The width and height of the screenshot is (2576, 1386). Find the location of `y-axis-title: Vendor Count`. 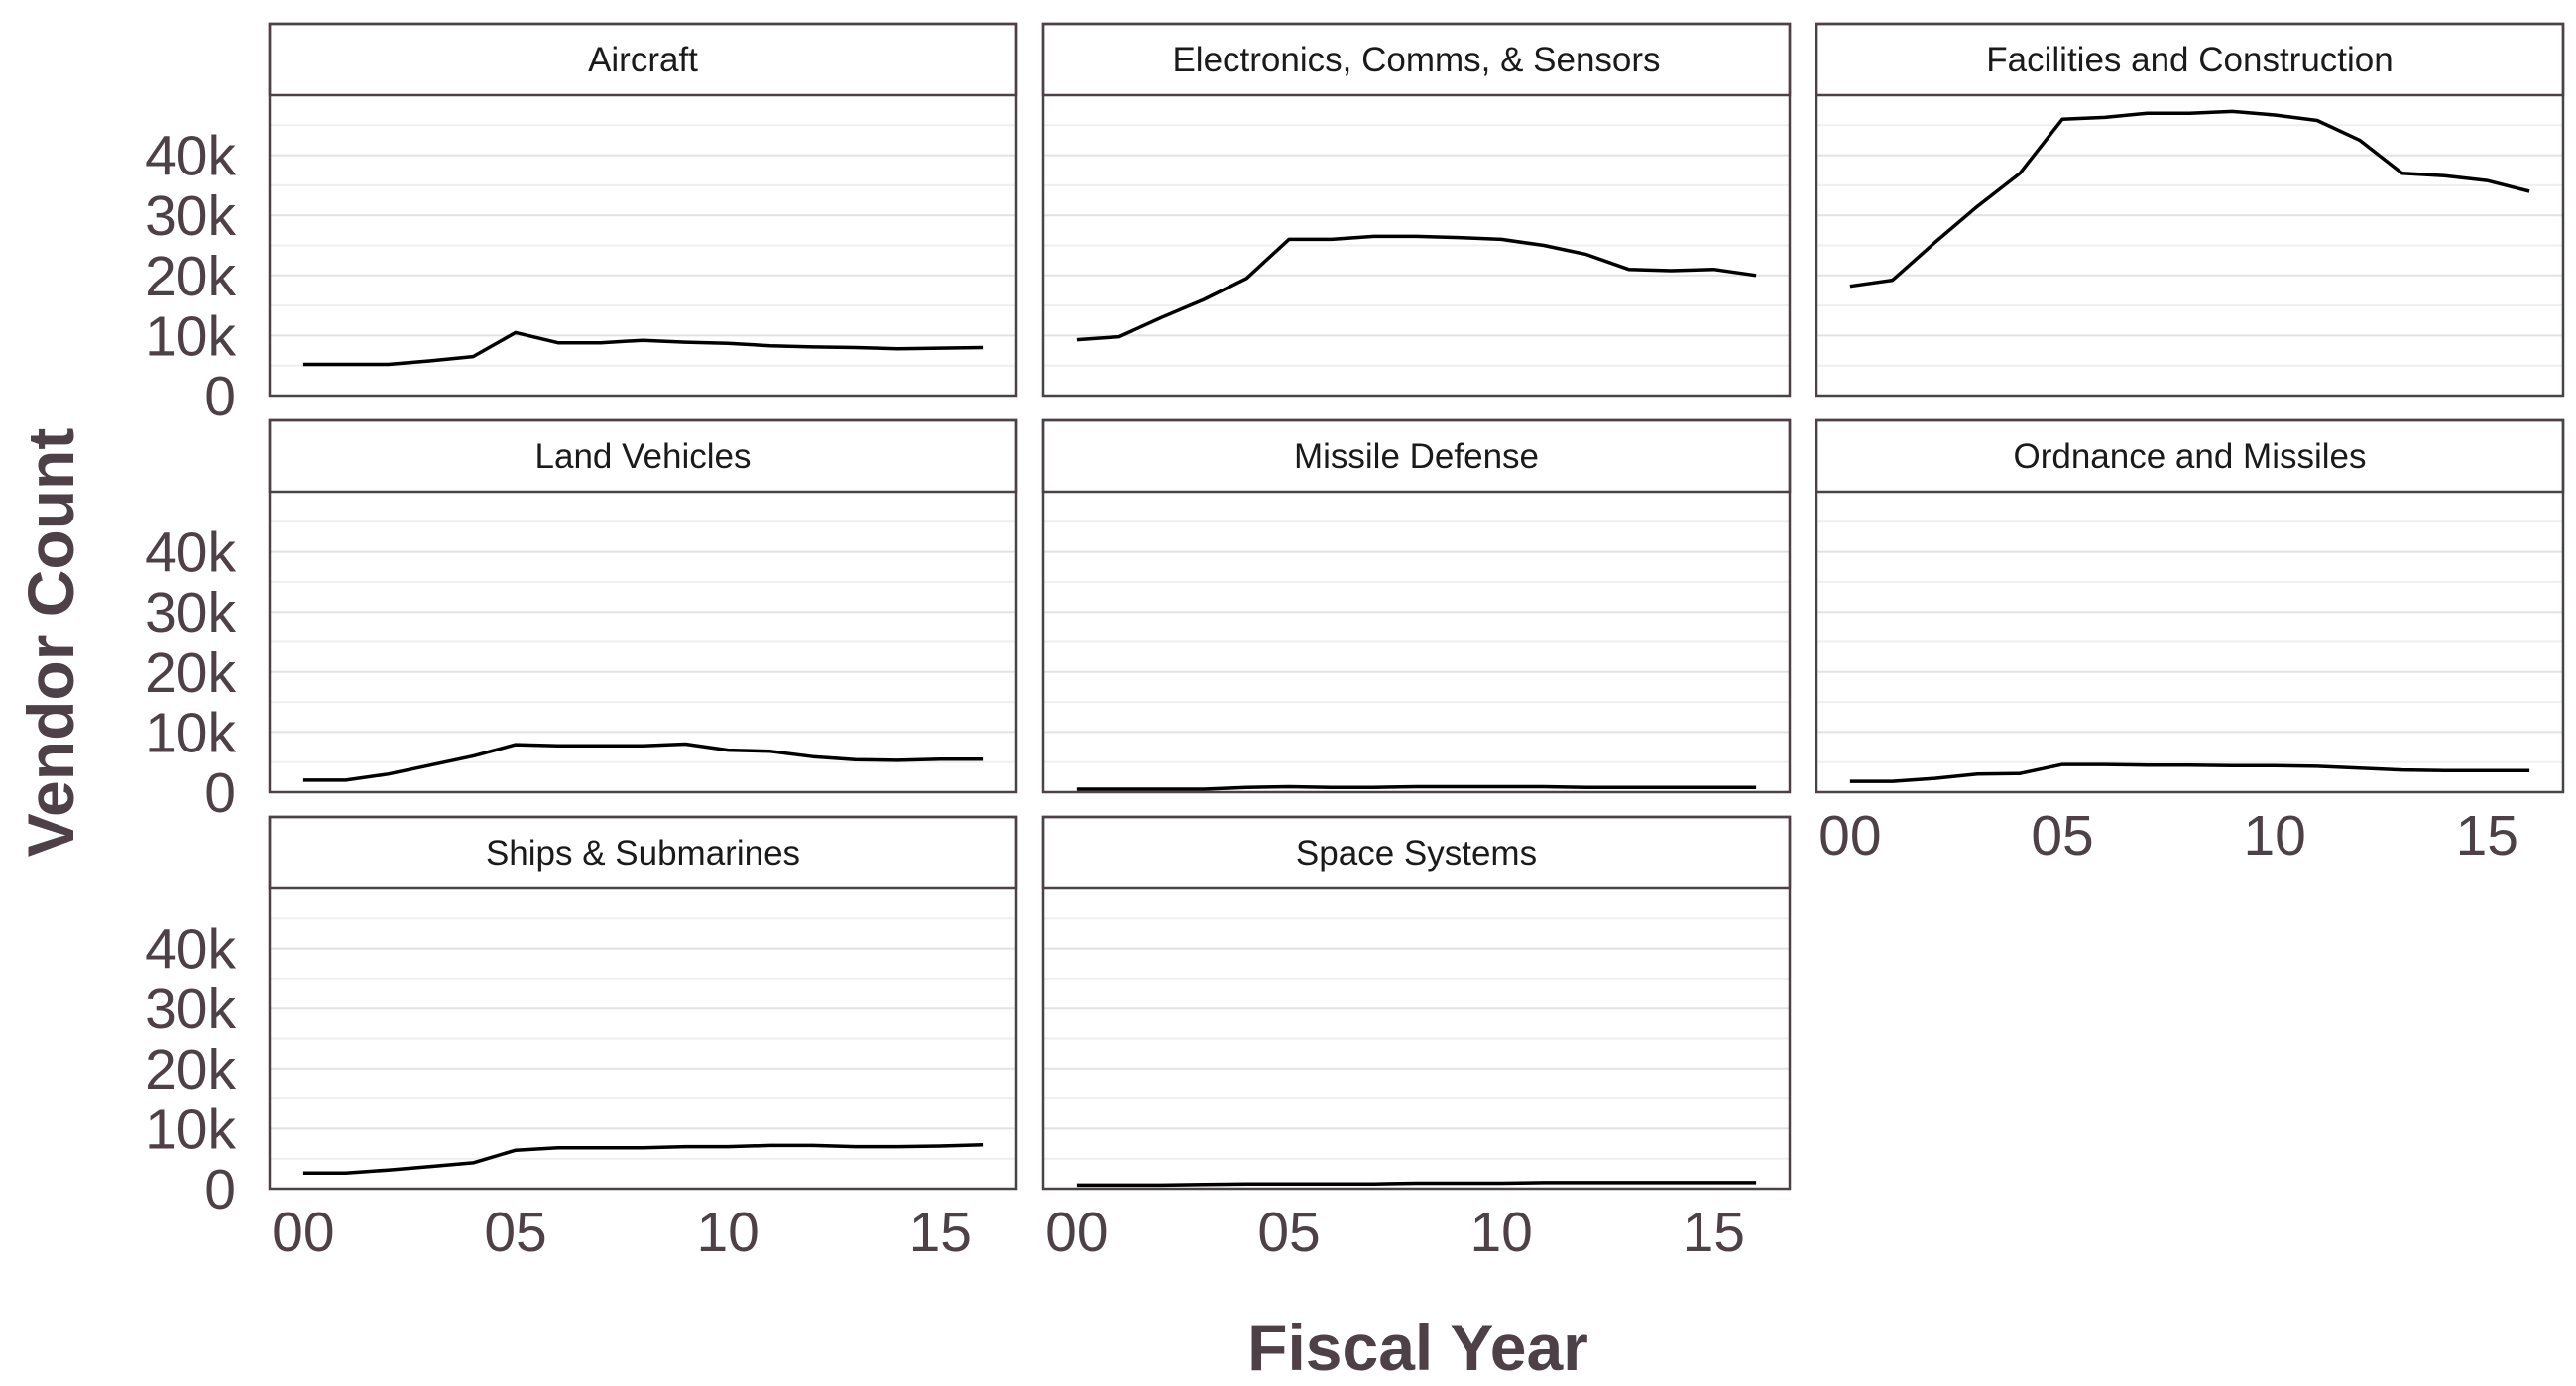

y-axis-title: Vendor Count is located at coordinates (51, 643).